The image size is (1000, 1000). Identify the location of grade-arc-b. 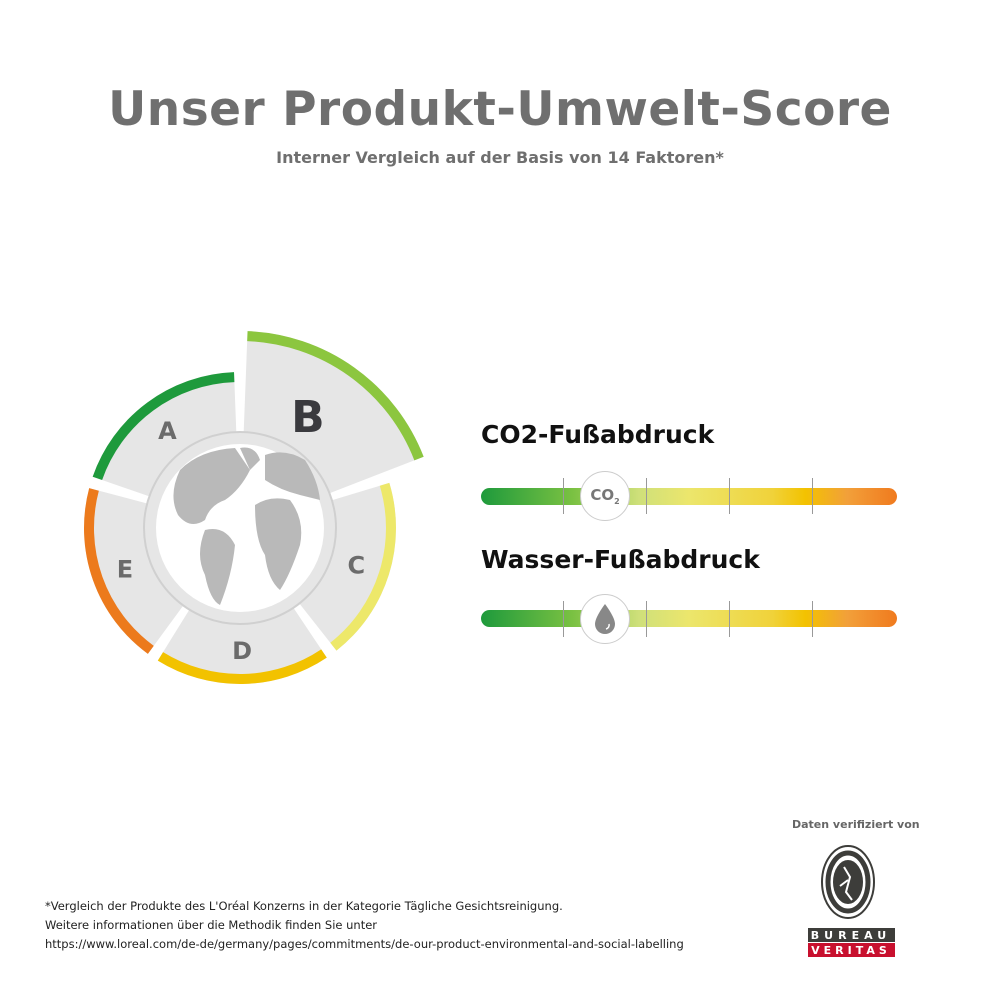
(335, 396).